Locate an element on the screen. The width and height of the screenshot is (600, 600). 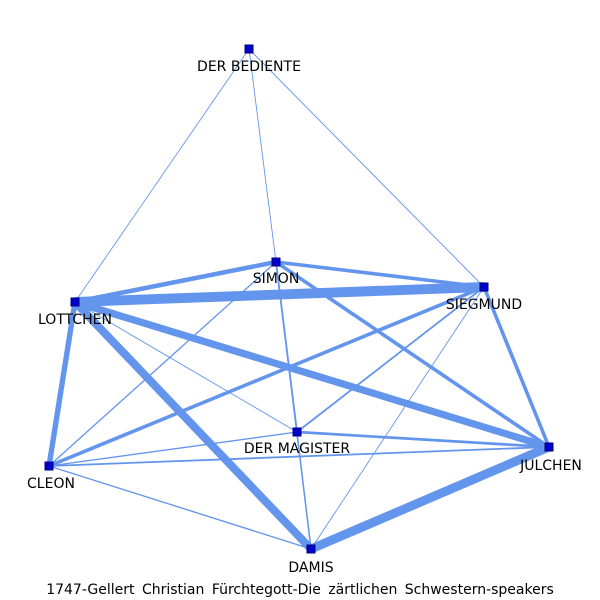
edge-bediente-lottchen is located at coordinates (162, 175).